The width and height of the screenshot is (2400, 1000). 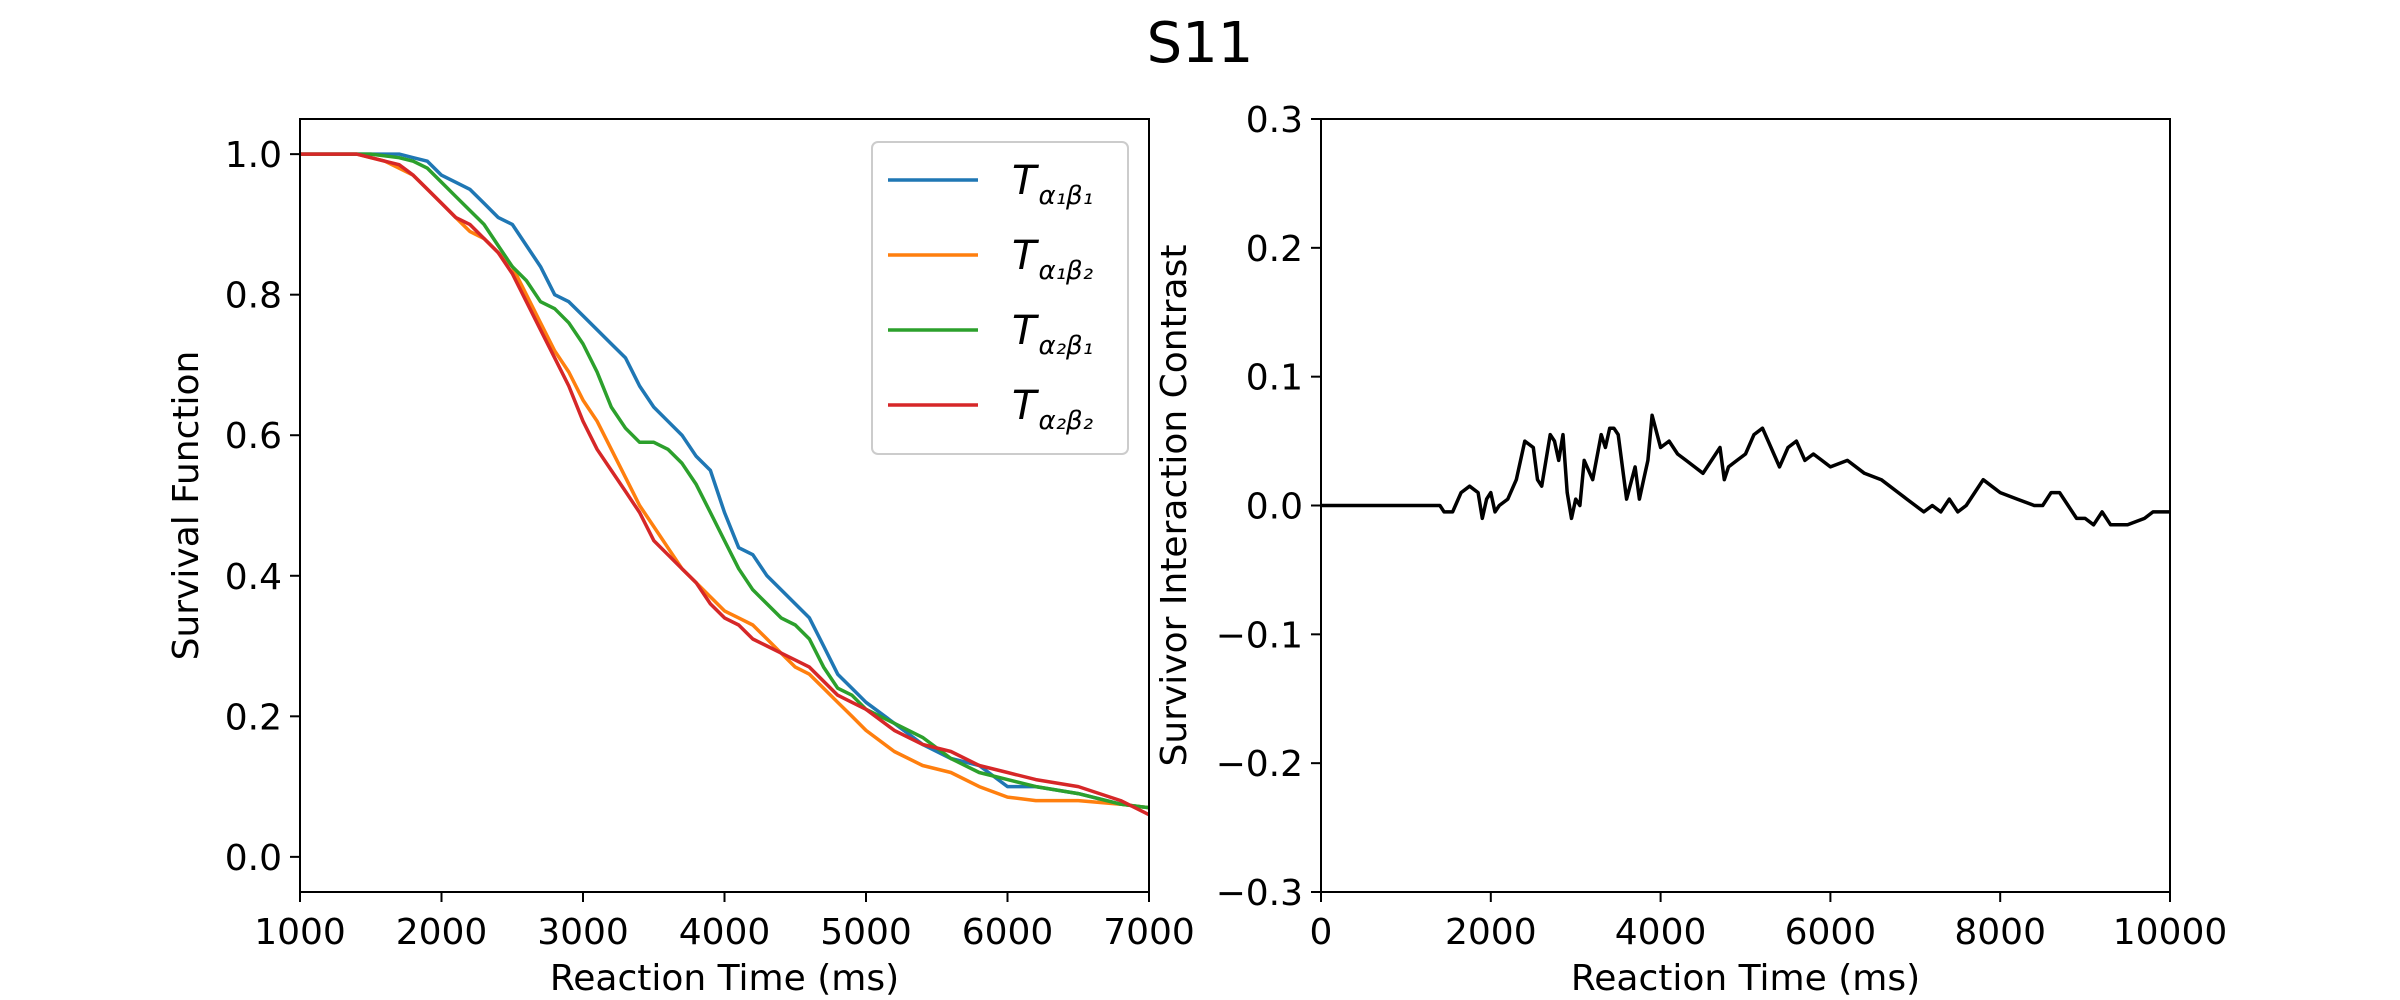 What do you see at coordinates (725, 932) in the screenshot?
I see `survival-x-tick-label: 4000` at bounding box center [725, 932].